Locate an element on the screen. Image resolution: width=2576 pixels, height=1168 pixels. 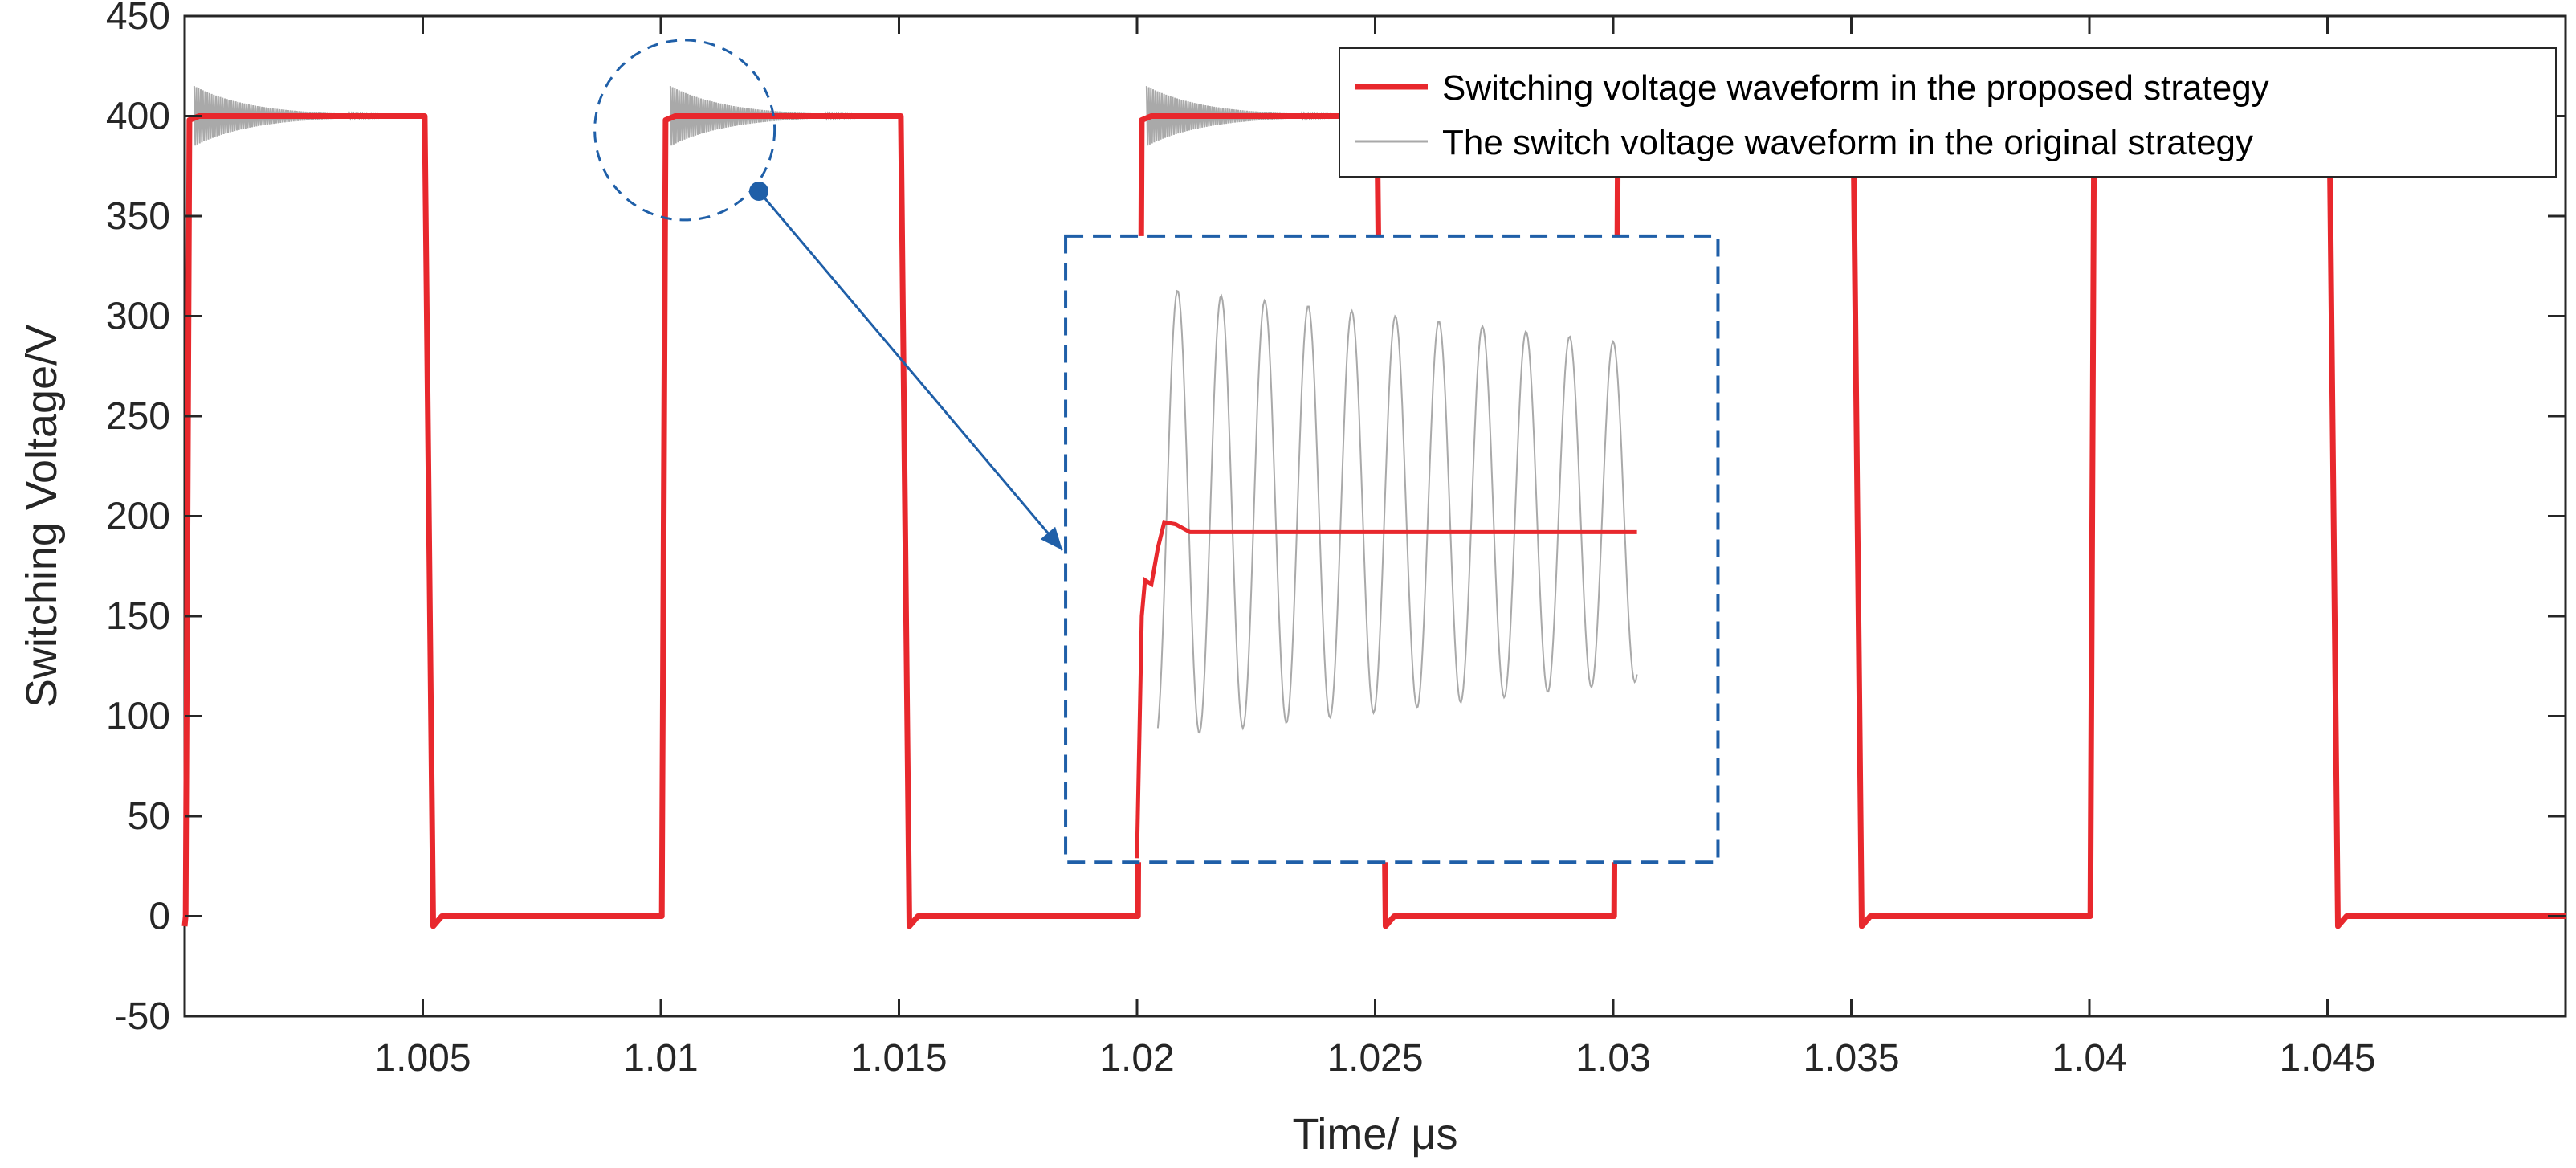
y-tick-label: 450 is located at coordinates (138, 19).